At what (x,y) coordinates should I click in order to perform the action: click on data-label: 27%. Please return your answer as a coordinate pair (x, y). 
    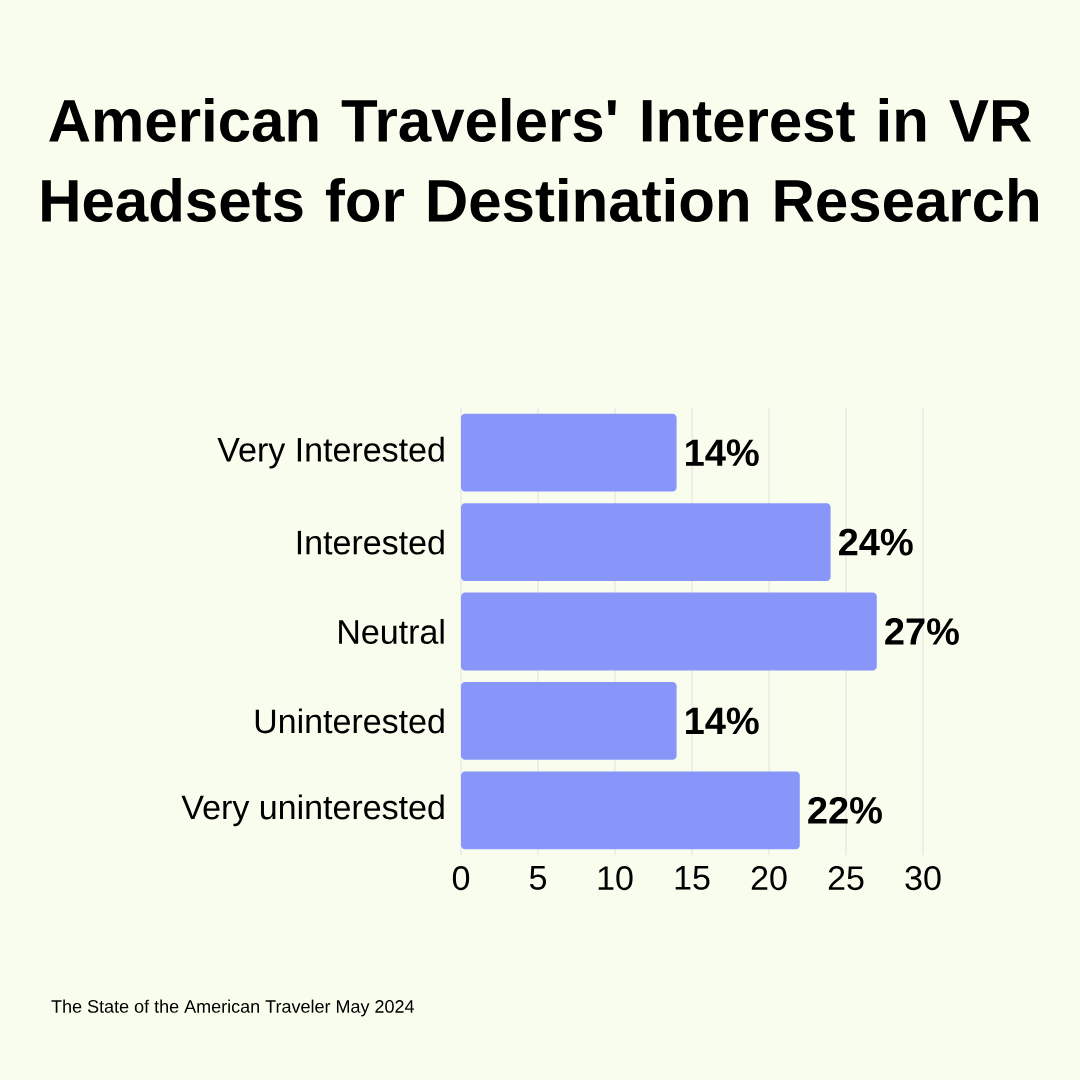
    Looking at the image, I should click on (922, 631).